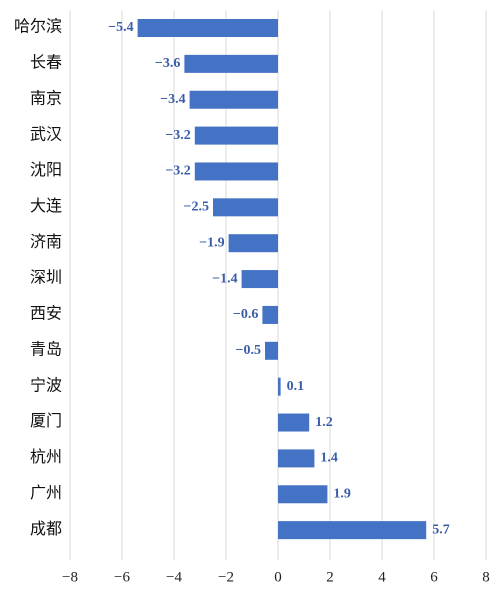  Describe the element at coordinates (441, 529) in the screenshot. I see `value-label: 5.7` at that location.